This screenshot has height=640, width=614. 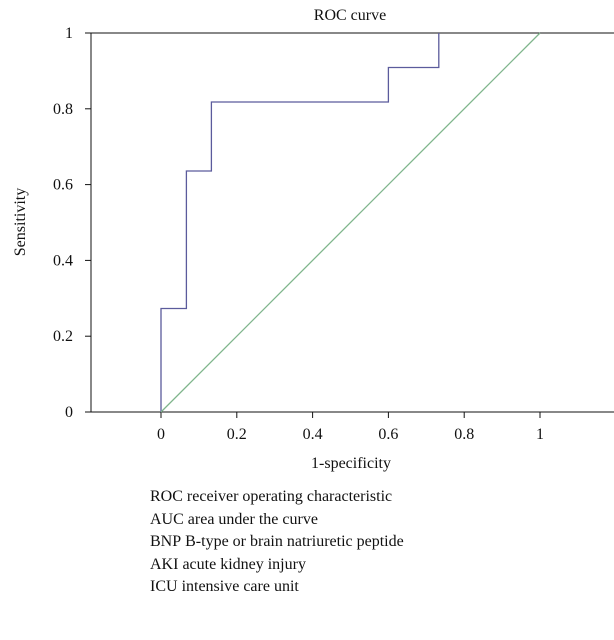 I want to click on footnote-text: area under the curve, so click(x=252, y=519).